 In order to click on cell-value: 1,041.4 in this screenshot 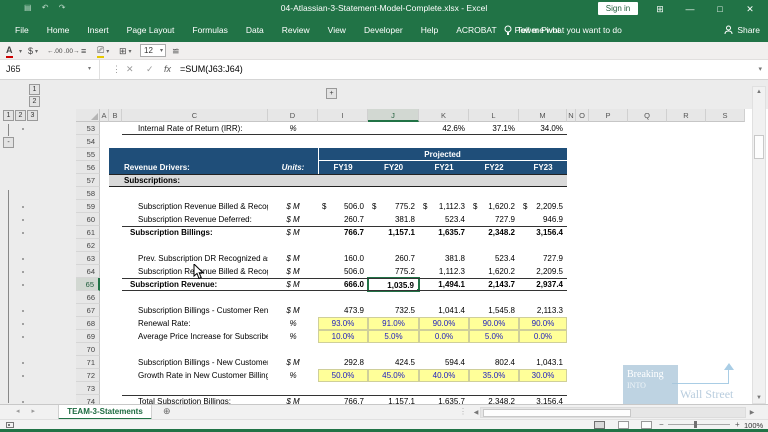, I will do `click(451, 310)`.